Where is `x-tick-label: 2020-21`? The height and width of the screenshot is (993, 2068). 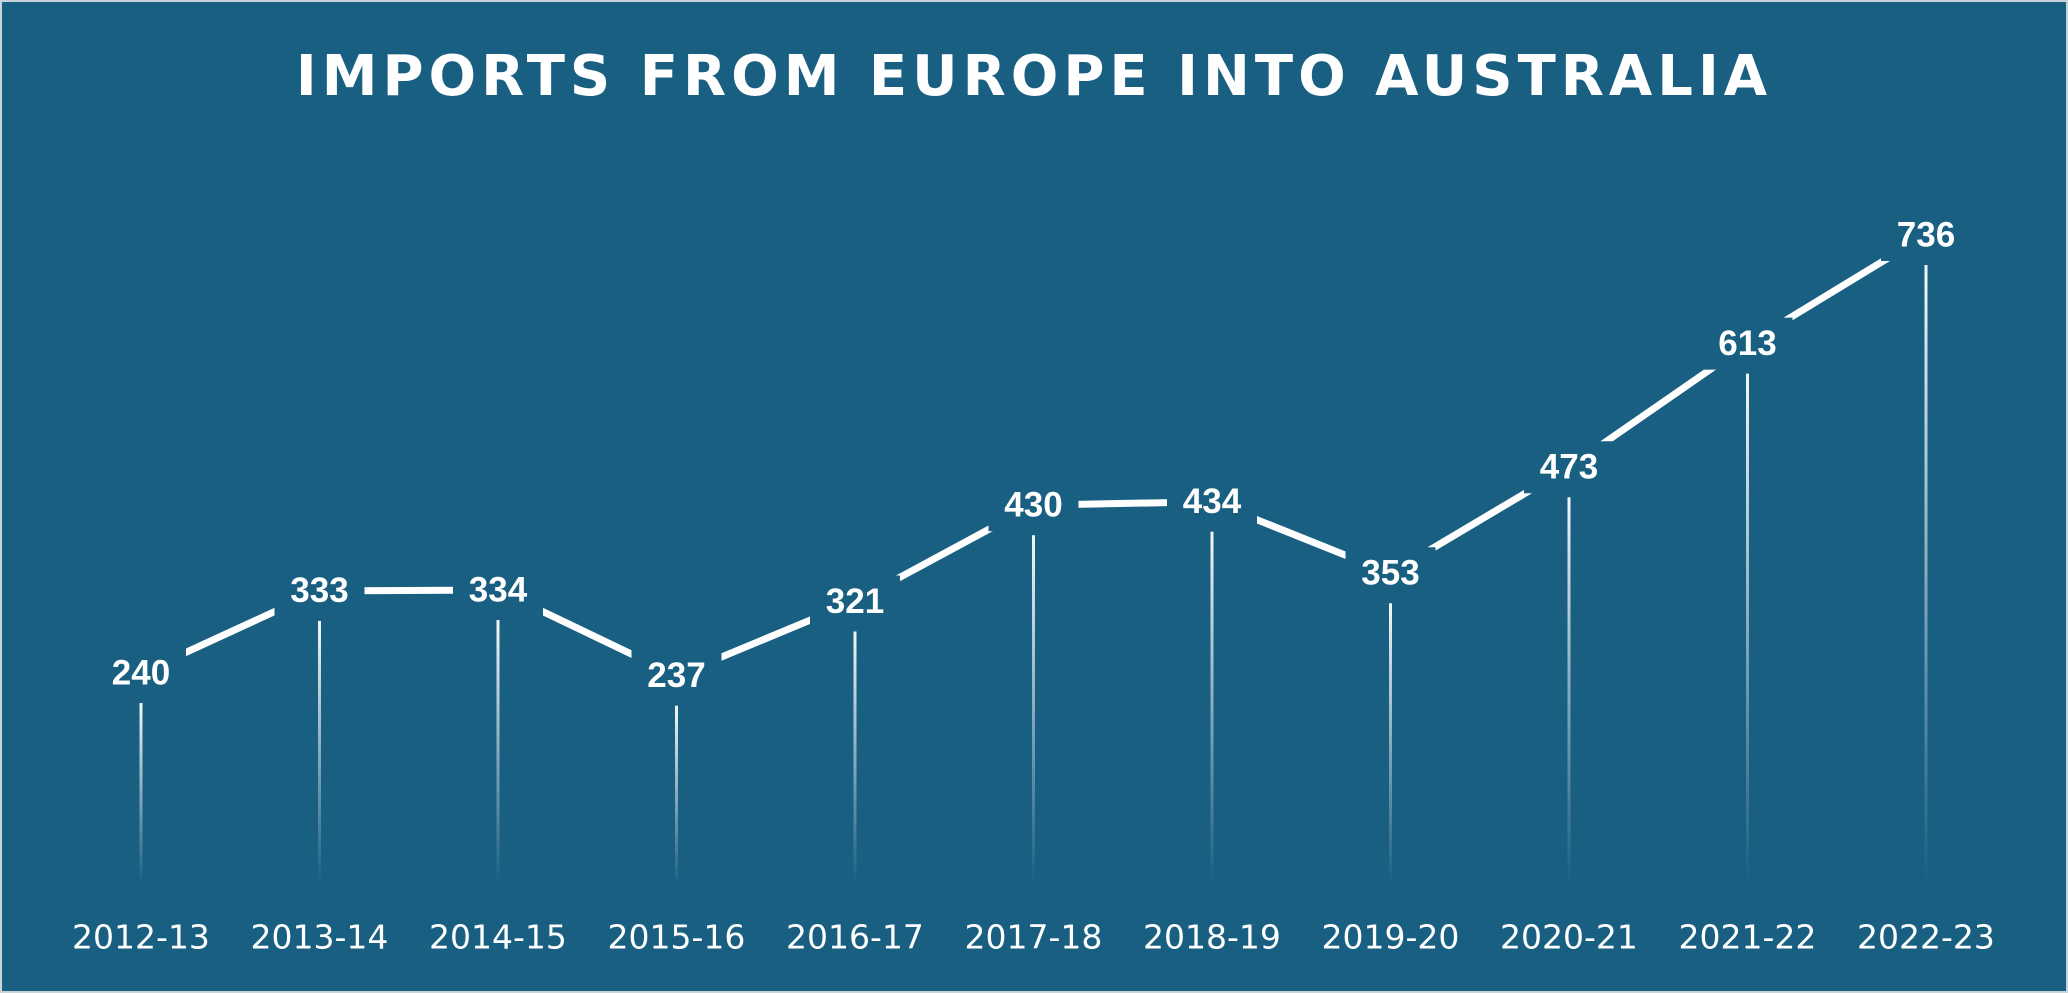 x-tick-label: 2020-21 is located at coordinates (1569, 937).